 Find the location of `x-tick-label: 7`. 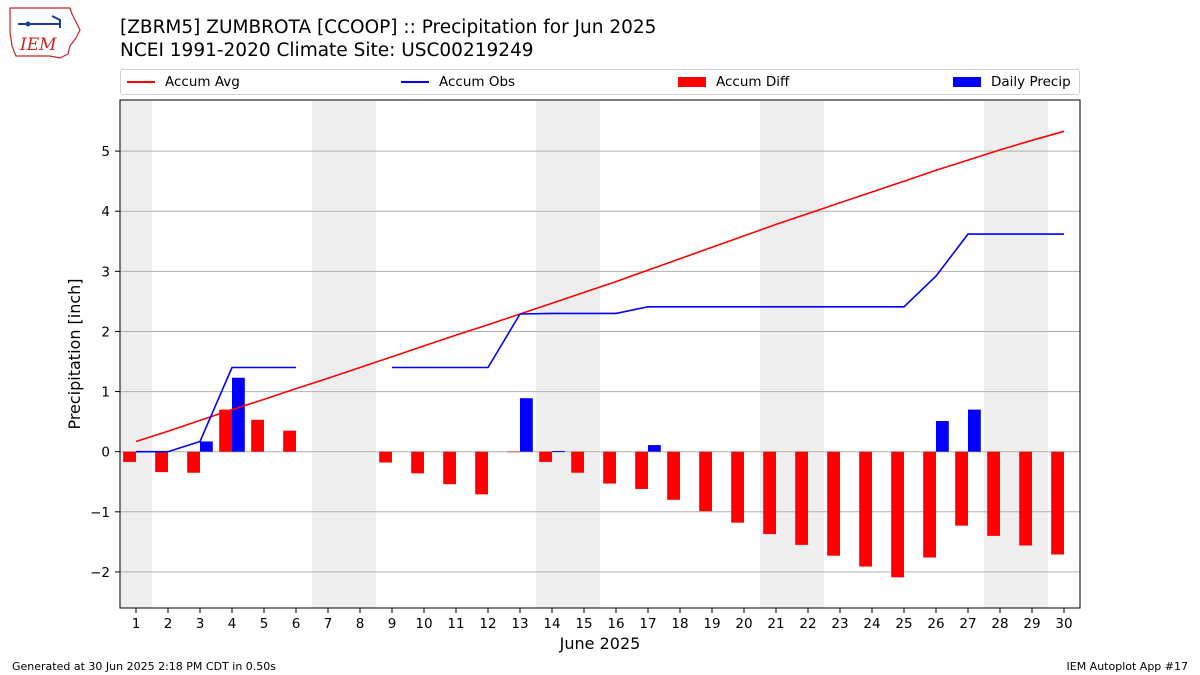

x-tick-label: 7 is located at coordinates (328, 624).